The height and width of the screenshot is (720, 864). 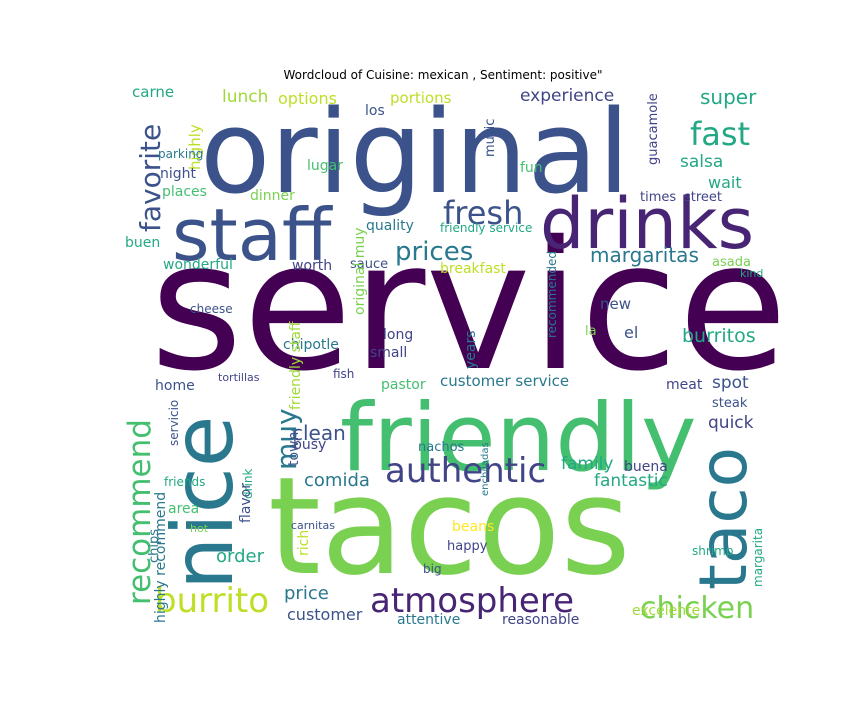 What do you see at coordinates (325, 614) in the screenshot?
I see `word-customer: customer` at bounding box center [325, 614].